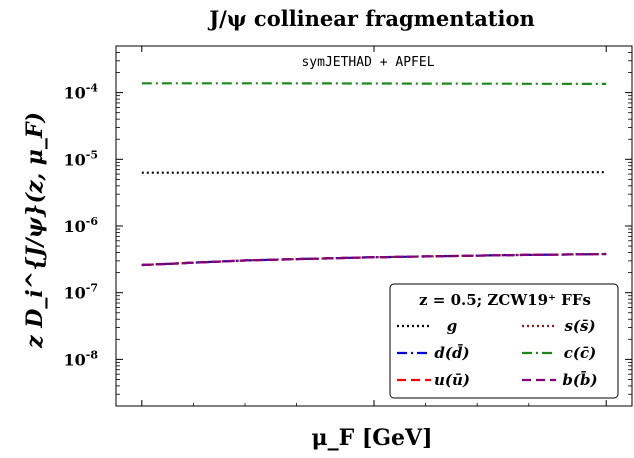 This screenshot has height=458, width=634. What do you see at coordinates (81, 92) in the screenshot?
I see `y-tick-label: 10-4` at bounding box center [81, 92].